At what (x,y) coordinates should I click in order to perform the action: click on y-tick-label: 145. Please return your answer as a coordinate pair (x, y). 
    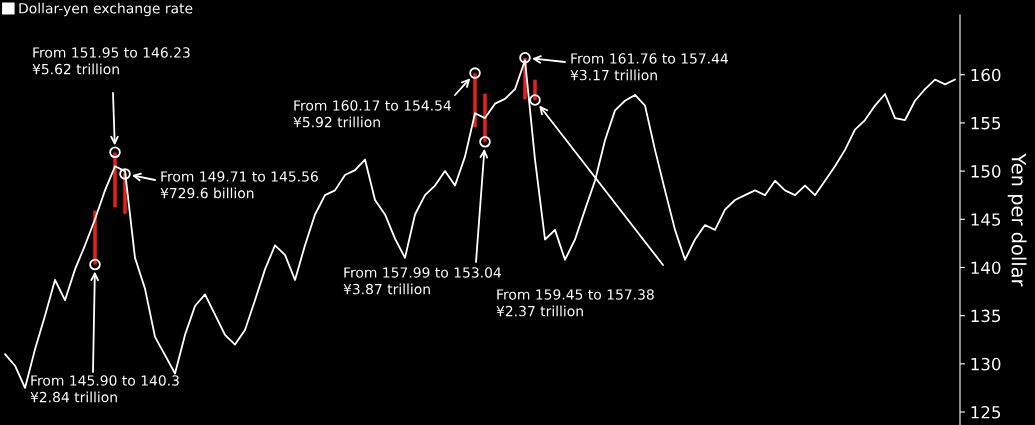
    Looking at the image, I should click on (986, 219).